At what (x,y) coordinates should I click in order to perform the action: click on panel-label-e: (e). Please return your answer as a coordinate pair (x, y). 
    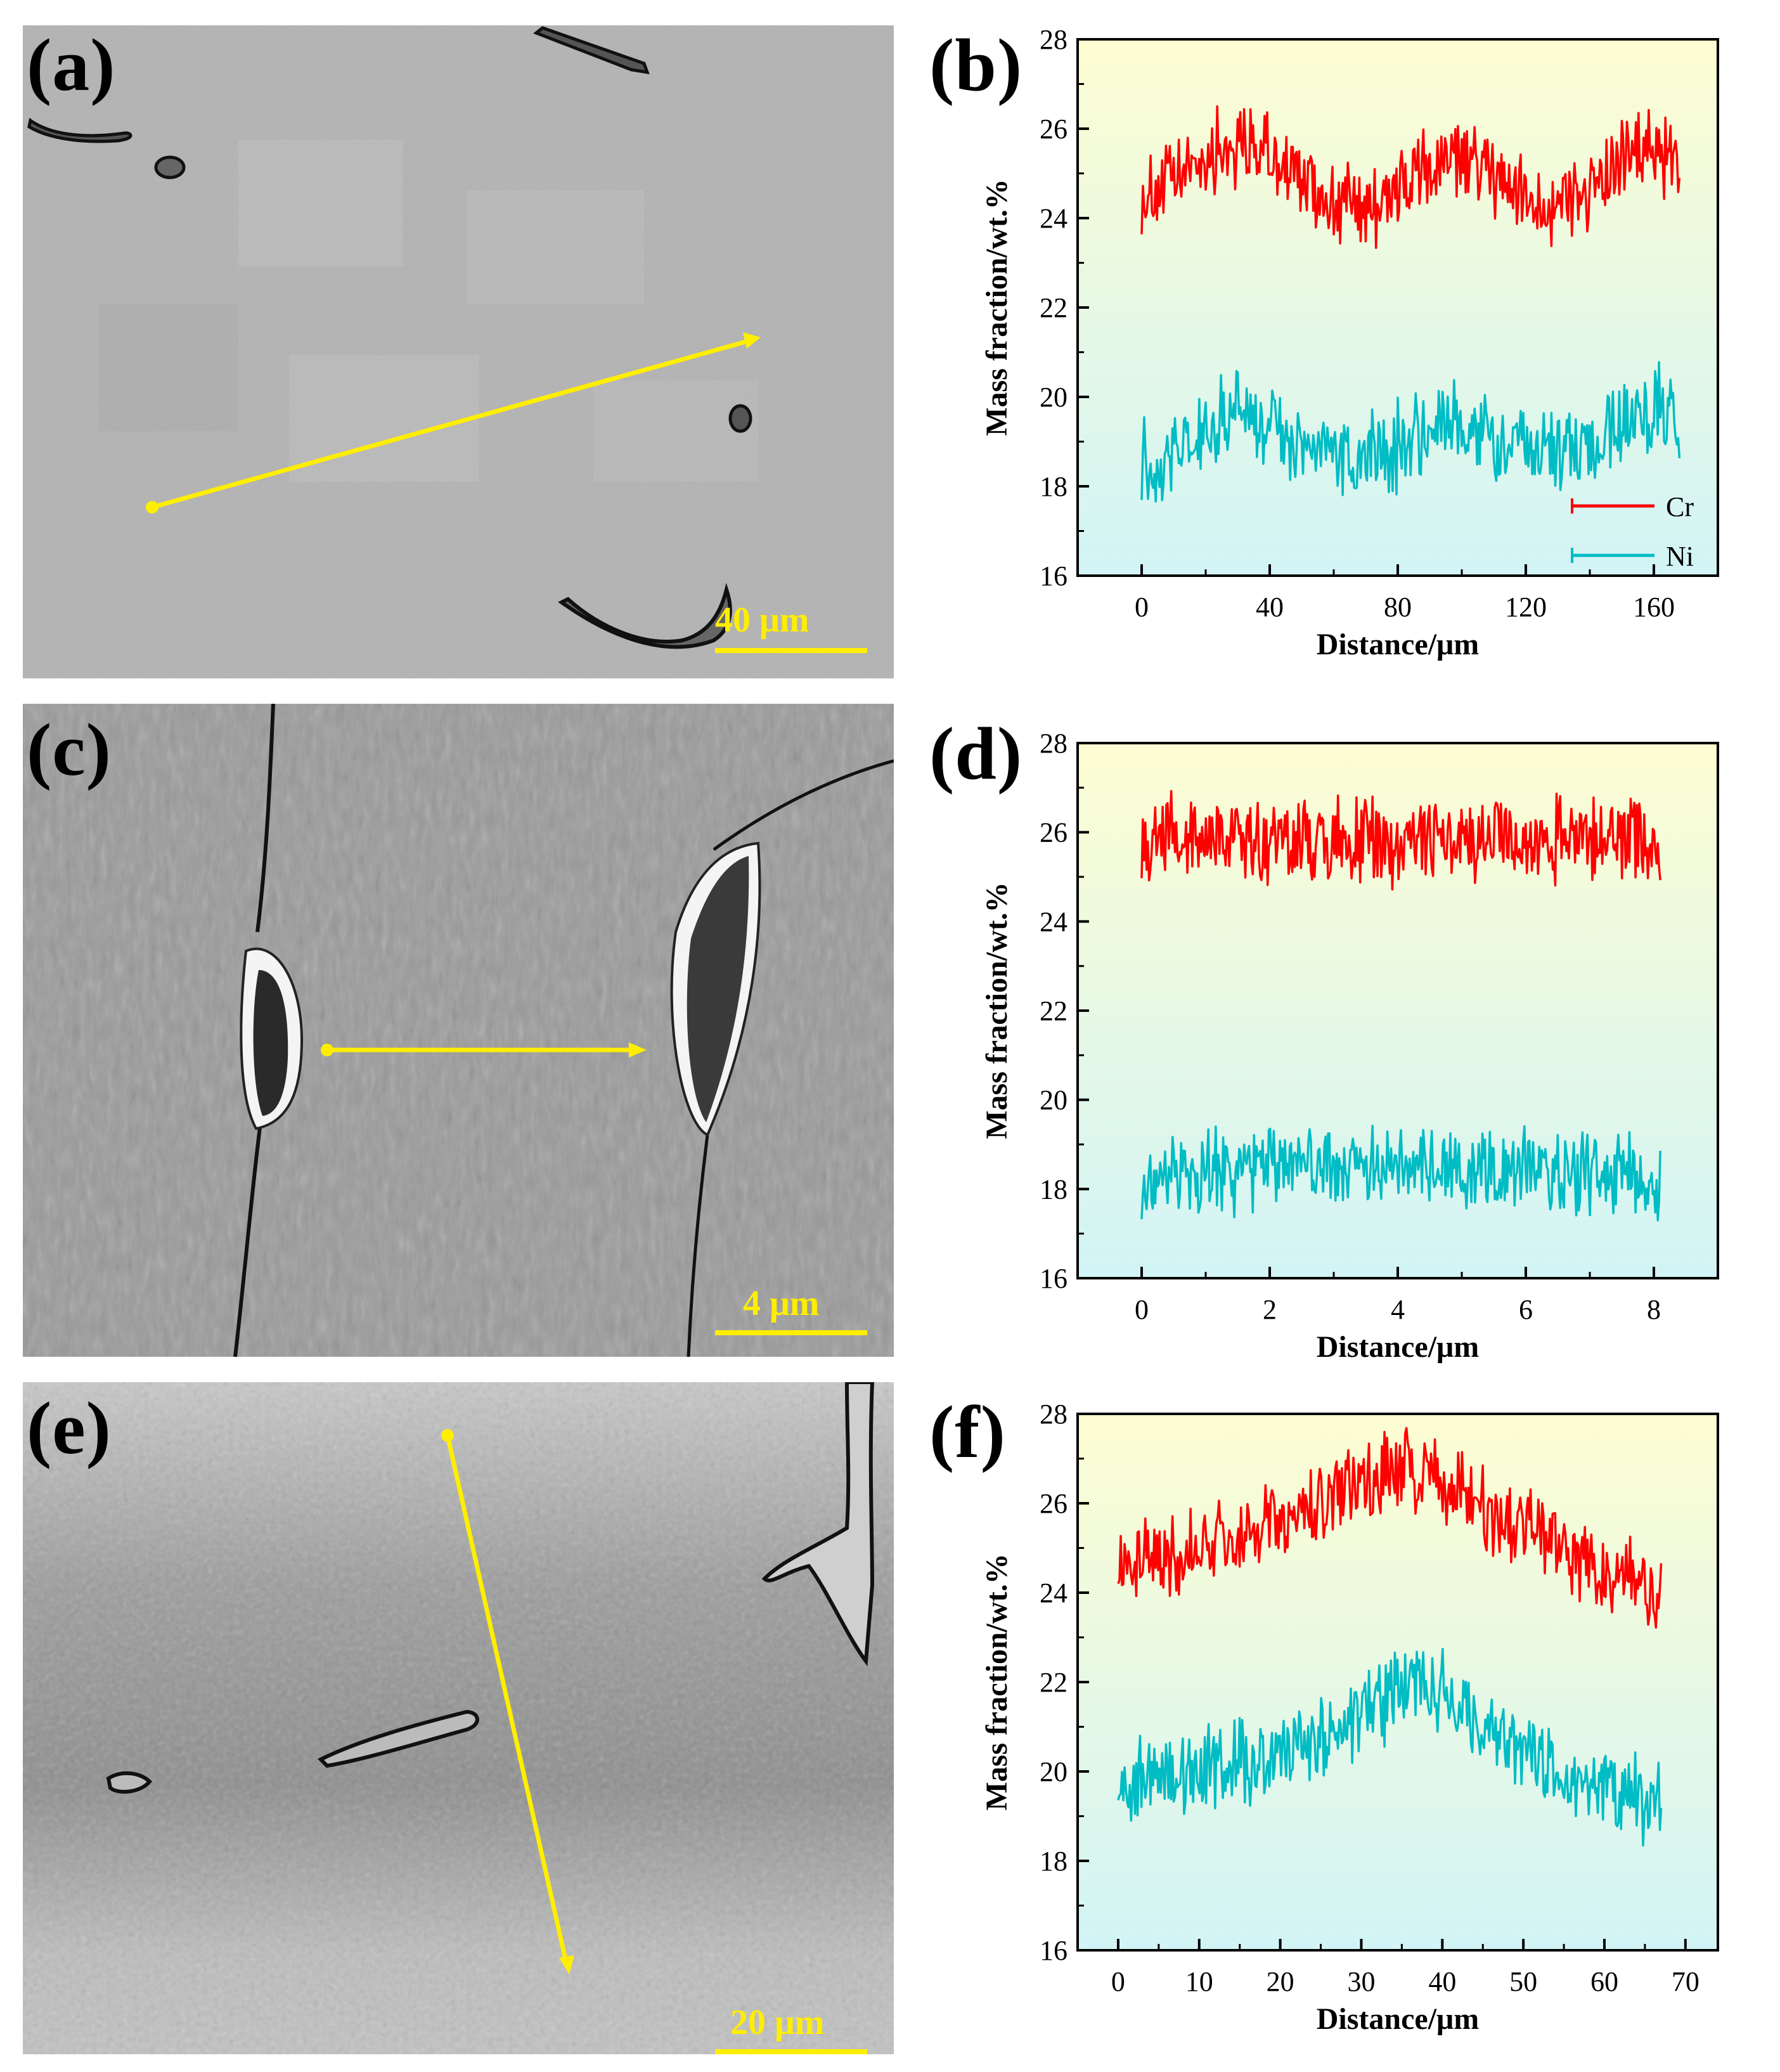
    Looking at the image, I should click on (69, 1428).